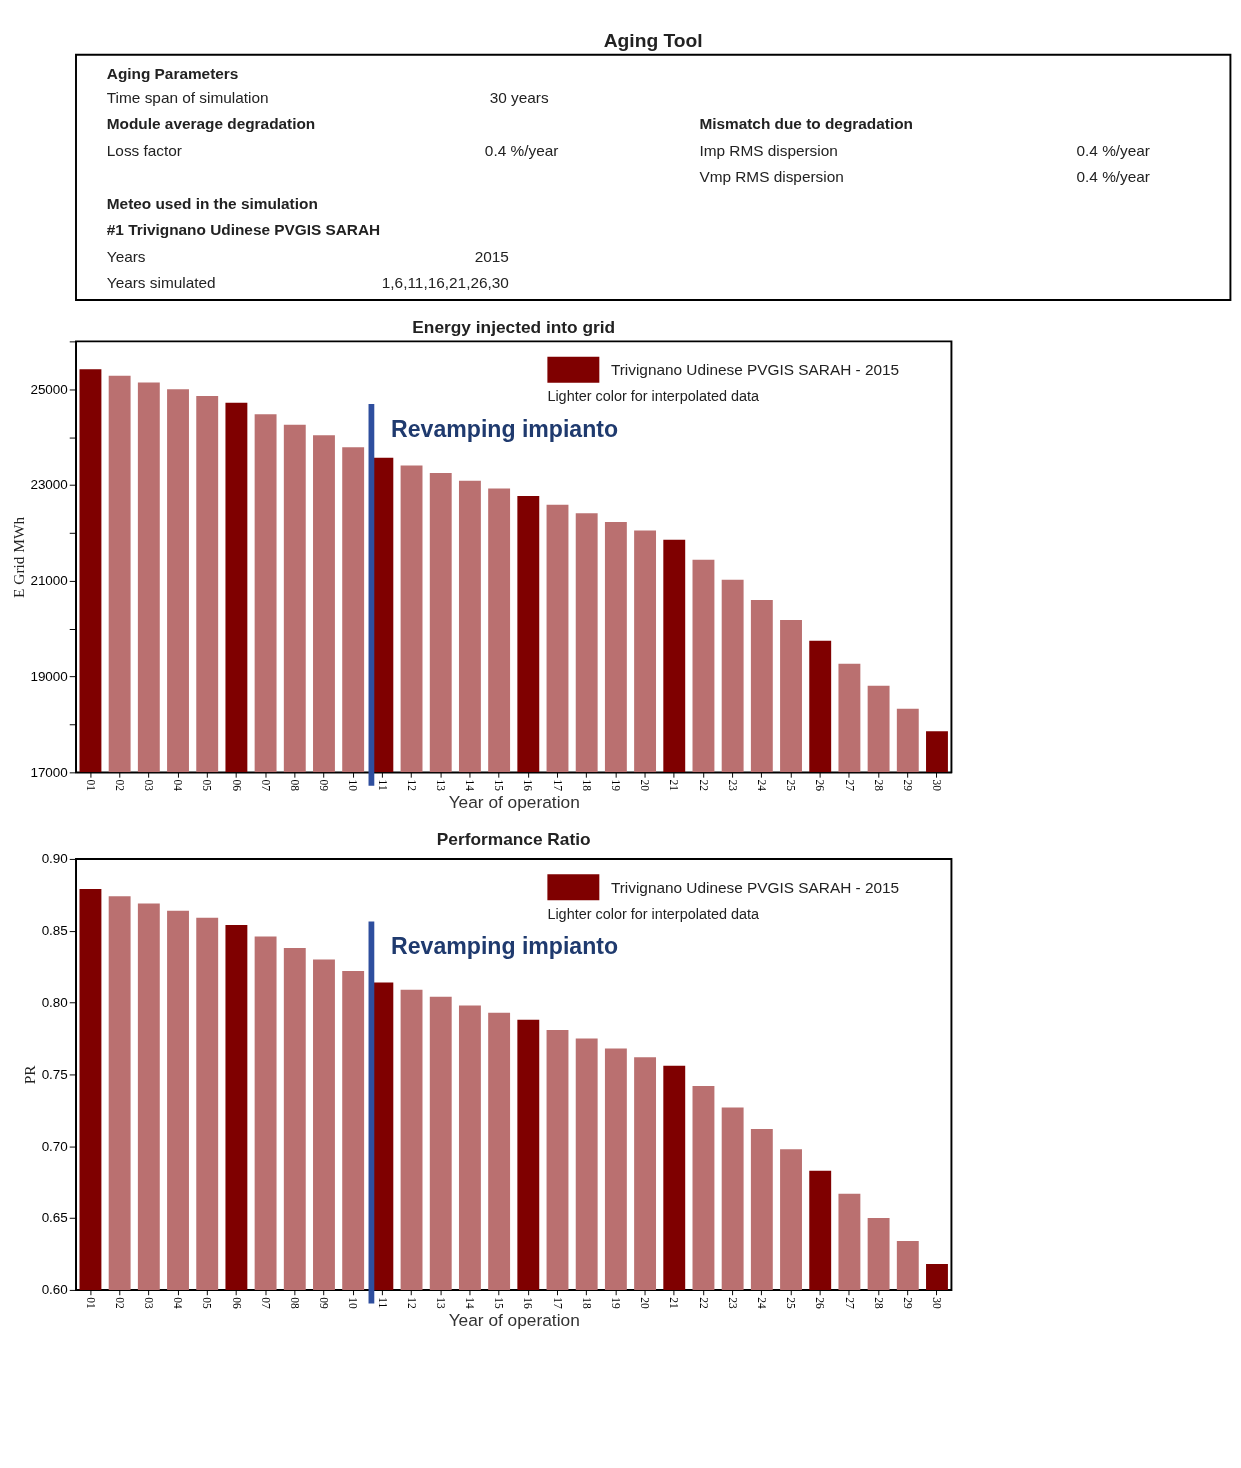 The height and width of the screenshot is (1468, 1241). What do you see at coordinates (243, 229) in the screenshot?
I see `text: #1 Trivignano Udinese PVGIS SARAH` at bounding box center [243, 229].